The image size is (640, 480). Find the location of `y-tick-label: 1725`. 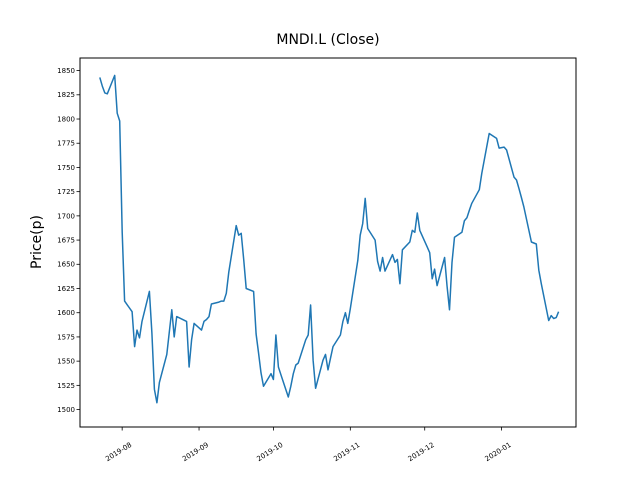

y-tick-label: 1725 is located at coordinates (66, 192).